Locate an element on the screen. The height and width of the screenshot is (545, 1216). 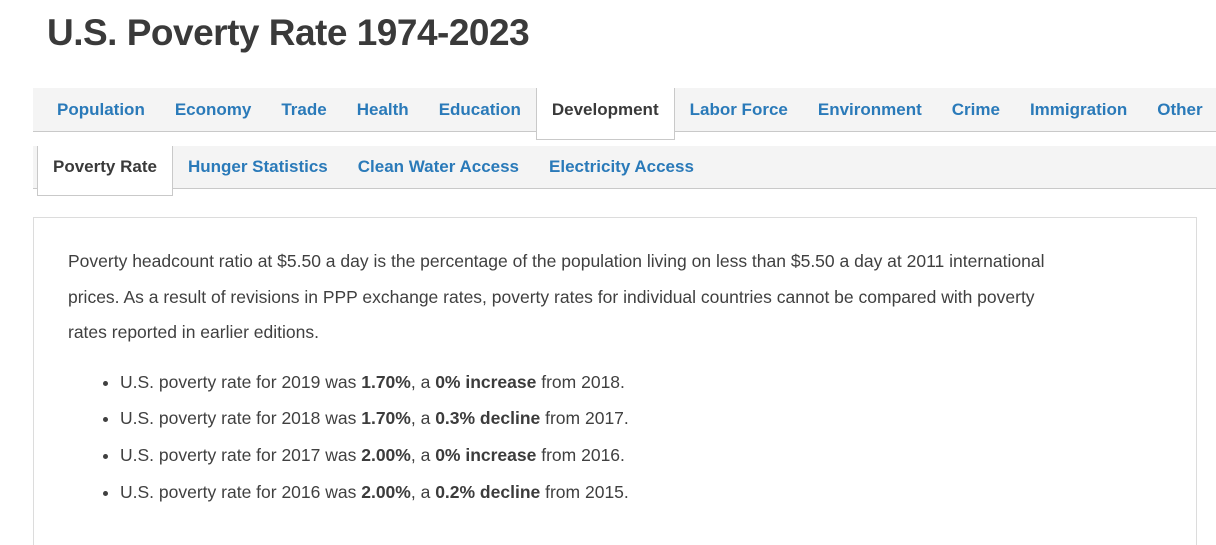
subtab-electricity-access: Electricity Access is located at coordinates (621, 166).